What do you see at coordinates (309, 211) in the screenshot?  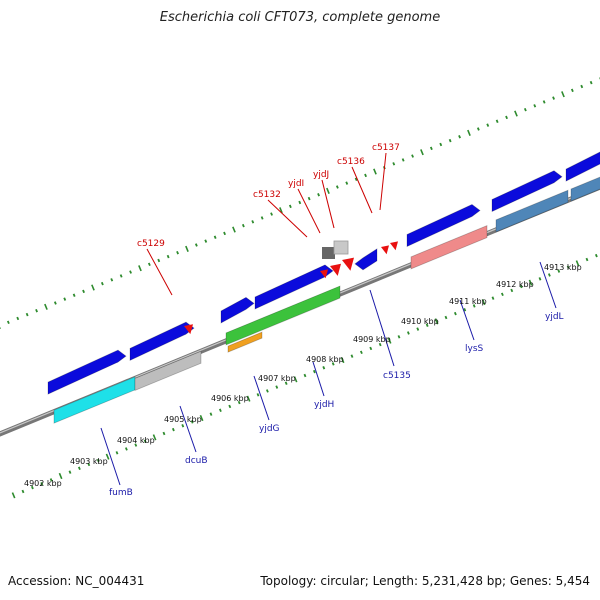 I see `leader-yjdI` at bounding box center [309, 211].